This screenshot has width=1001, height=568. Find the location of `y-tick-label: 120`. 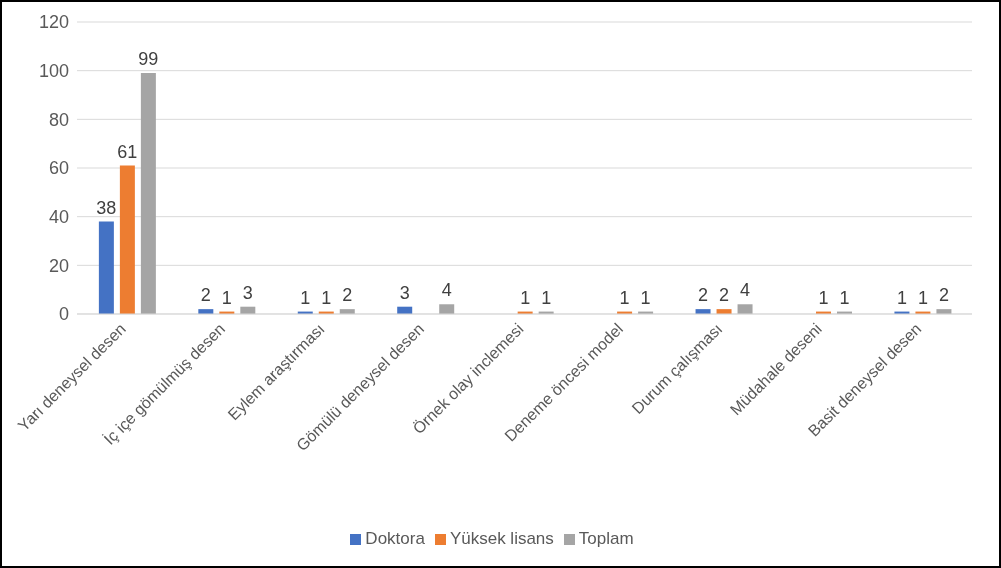

y-tick-label: 120 is located at coordinates (53, 22).